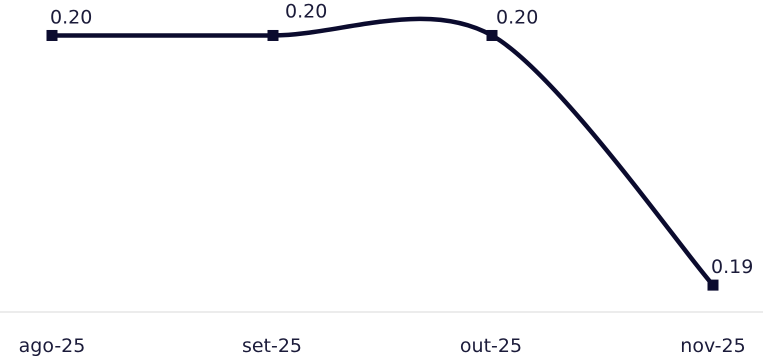 The height and width of the screenshot is (358, 763). What do you see at coordinates (732, 267) in the screenshot?
I see `data-label-nov-25: 0.19` at bounding box center [732, 267].